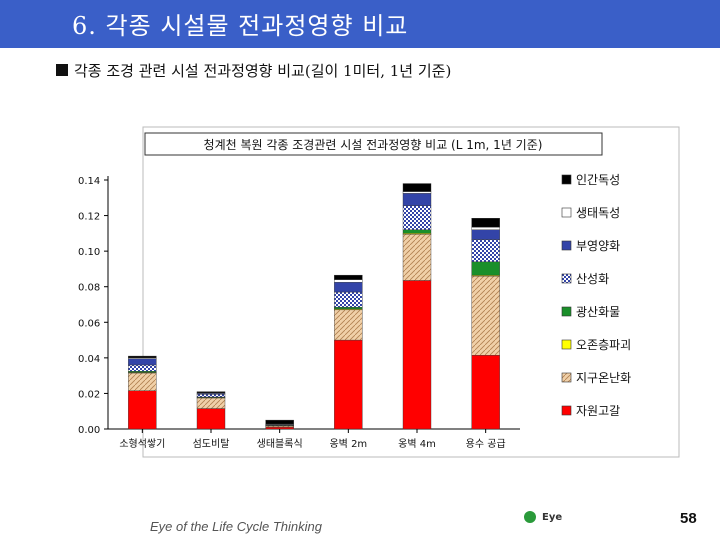 The image size is (720, 540). What do you see at coordinates (89, 359) in the screenshot?
I see `y-tick-label: 0.04` at bounding box center [89, 359].